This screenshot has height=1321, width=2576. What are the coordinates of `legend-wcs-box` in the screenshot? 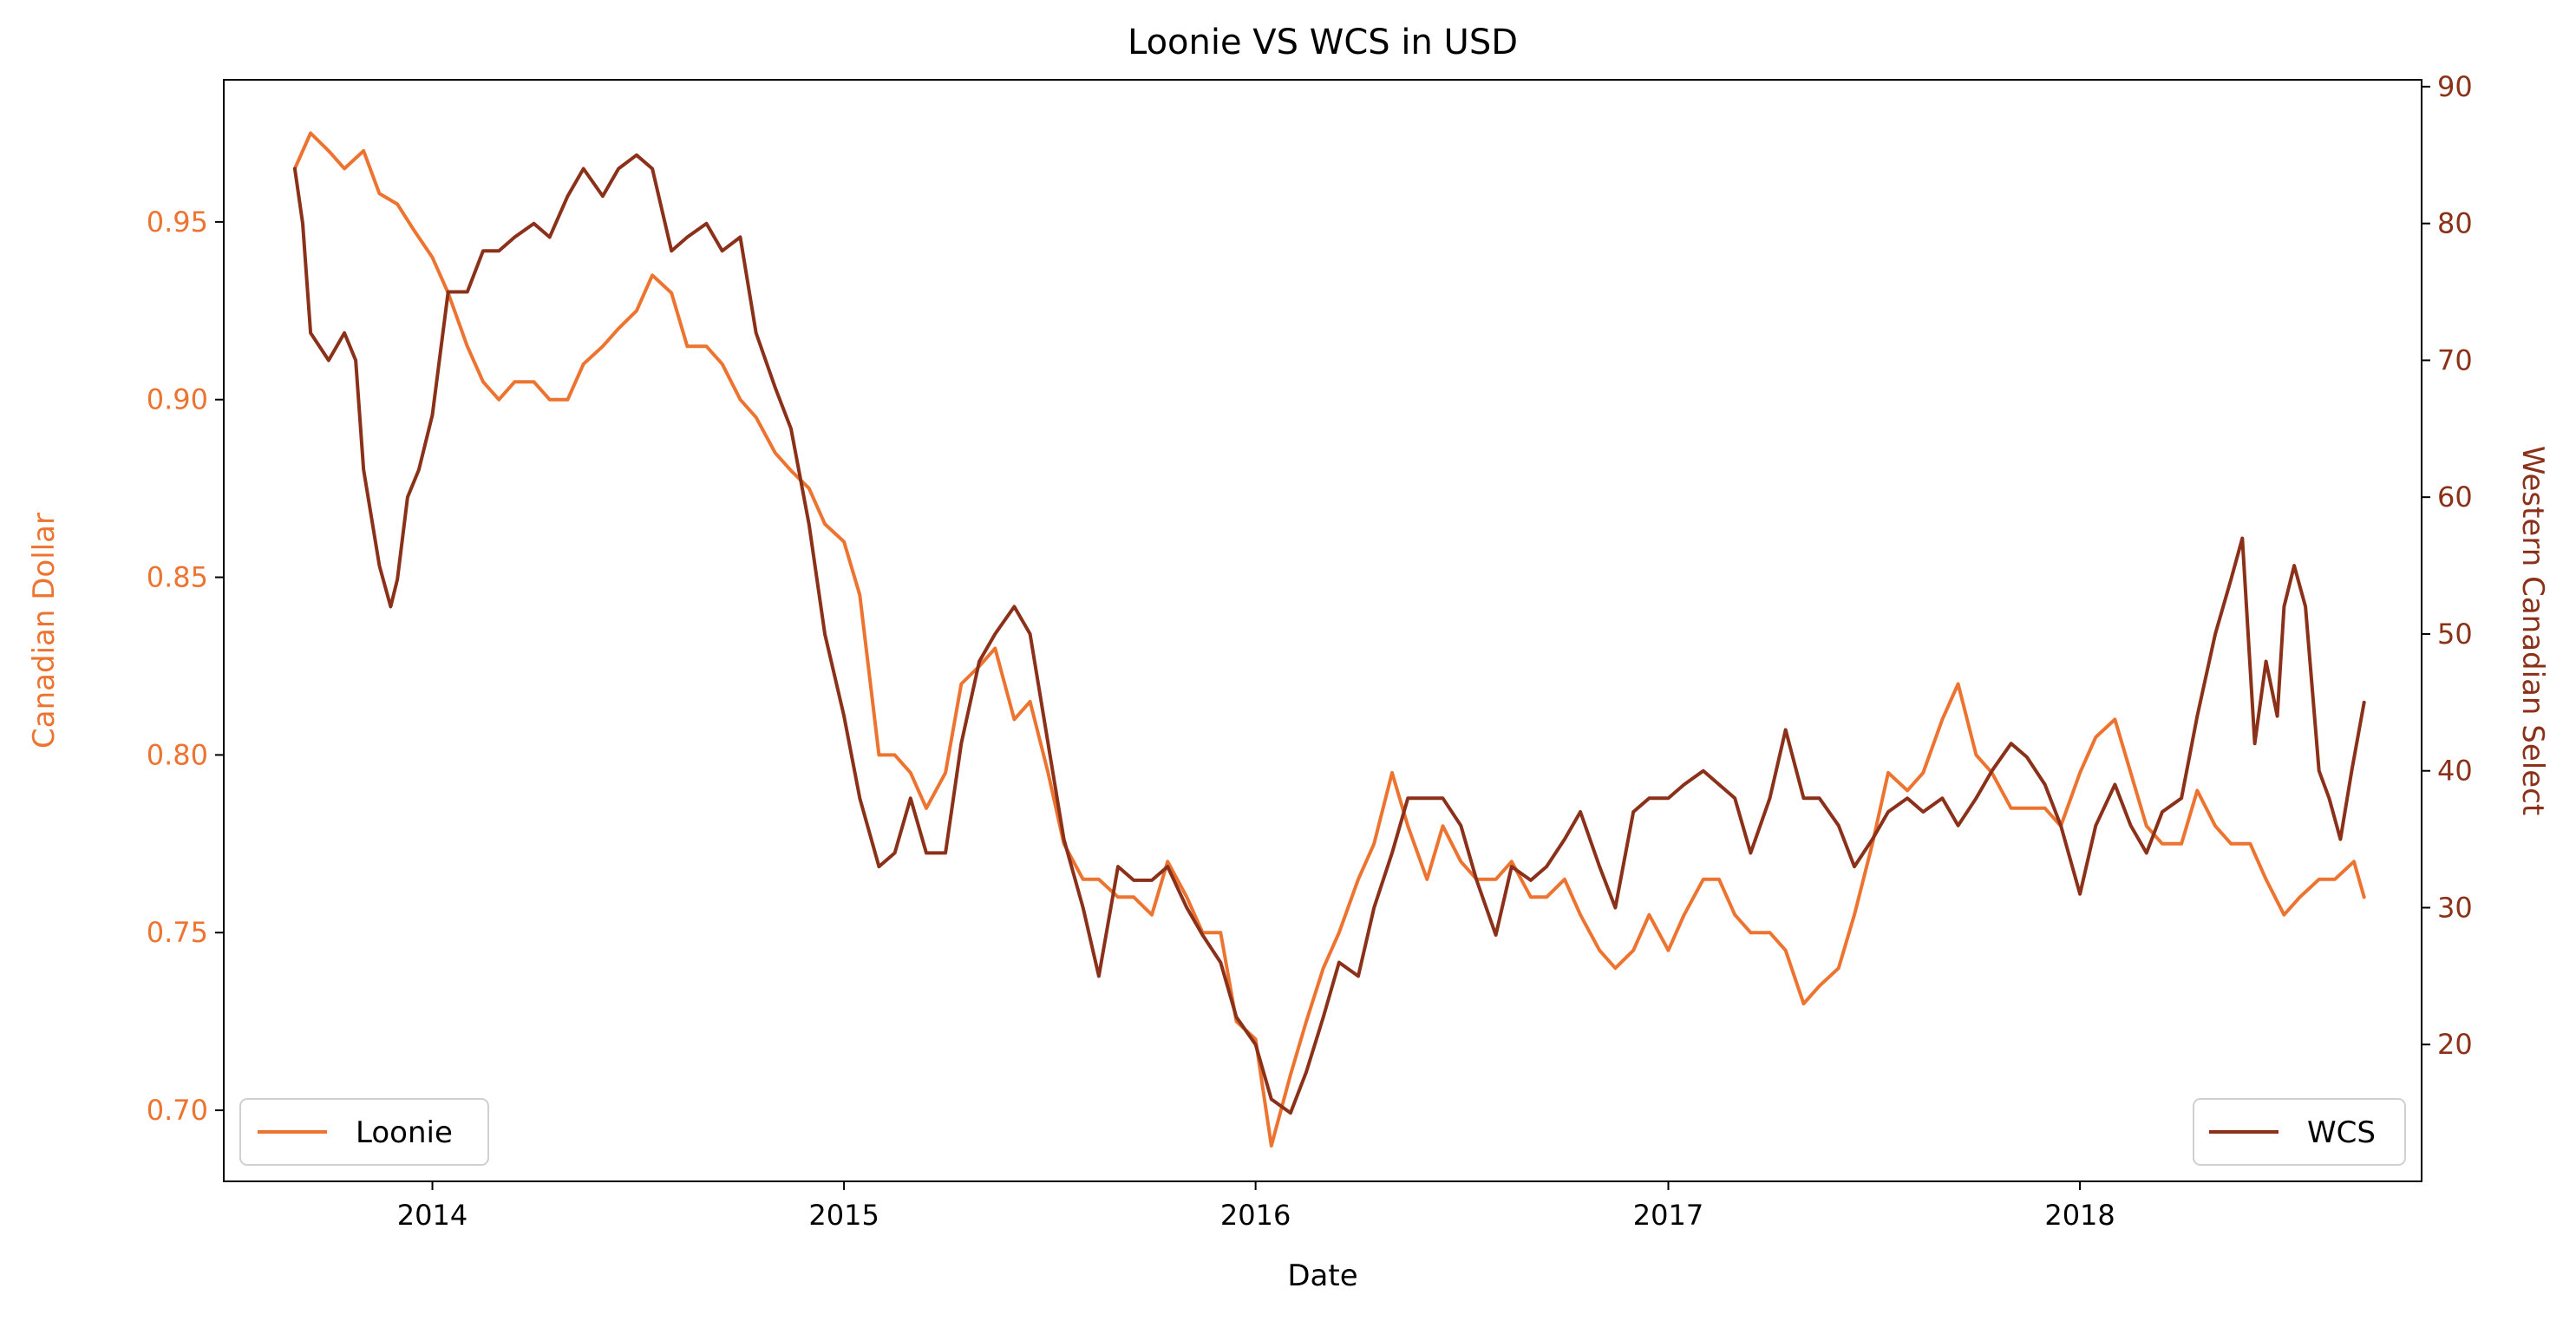 It's located at (2299, 1132).